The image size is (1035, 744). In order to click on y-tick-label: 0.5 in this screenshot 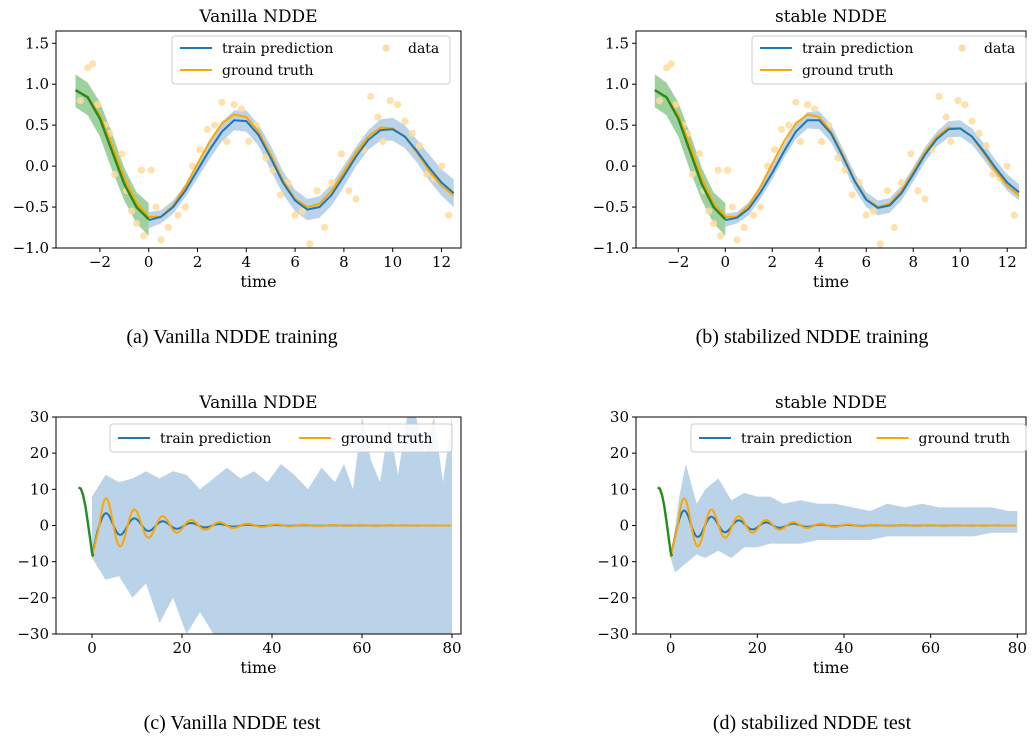, I will do `click(617, 125)`.